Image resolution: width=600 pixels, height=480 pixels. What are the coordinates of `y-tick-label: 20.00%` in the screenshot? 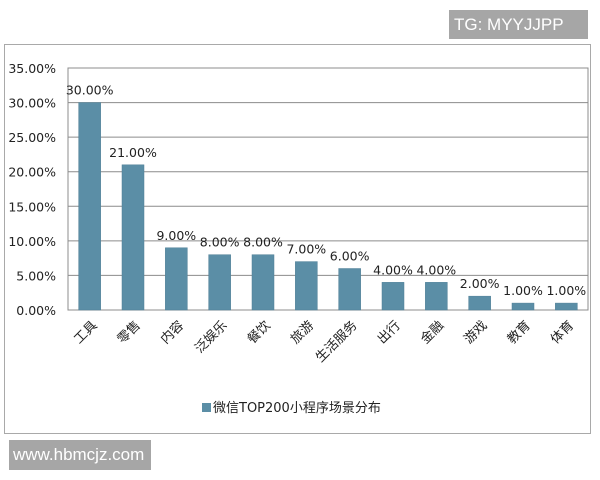 It's located at (32, 172).